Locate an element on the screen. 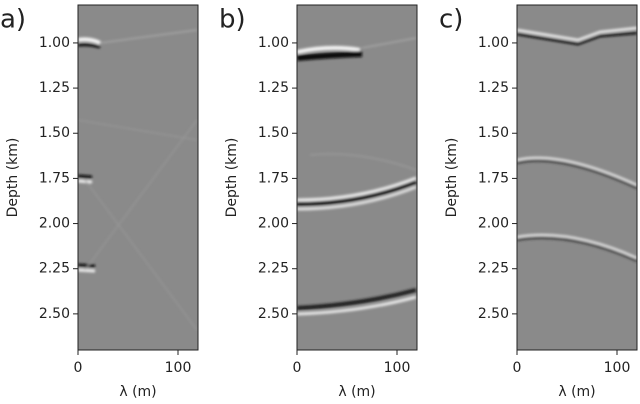 This screenshot has height=404, width=640. panel-label: b) is located at coordinates (232, 20).